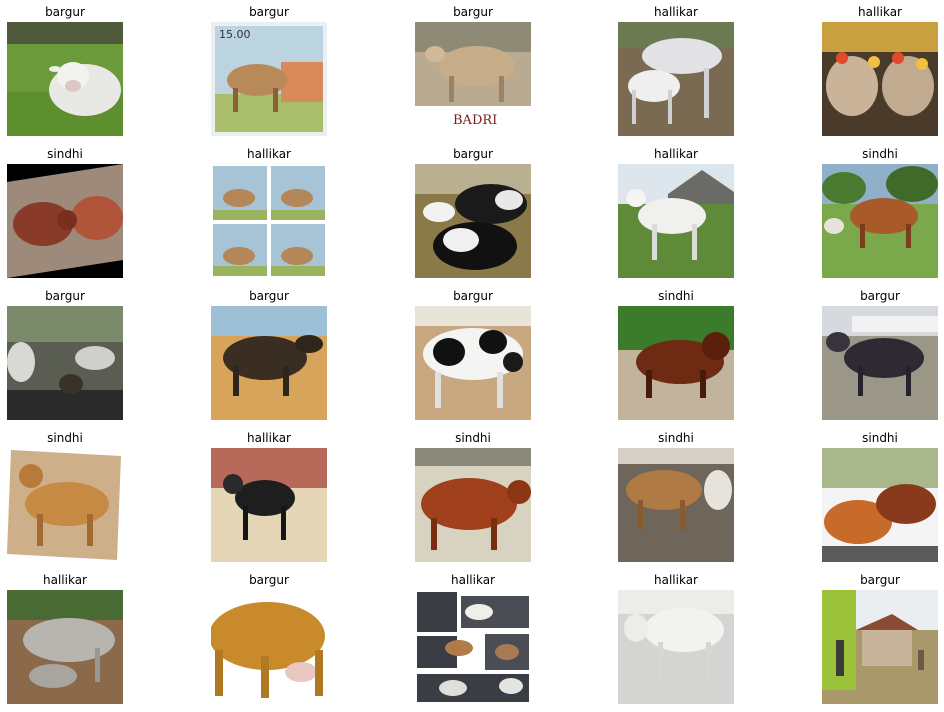 The width and height of the screenshot is (944, 712). I want to click on grid-cell-0-0: bargur, so click(65, 68).